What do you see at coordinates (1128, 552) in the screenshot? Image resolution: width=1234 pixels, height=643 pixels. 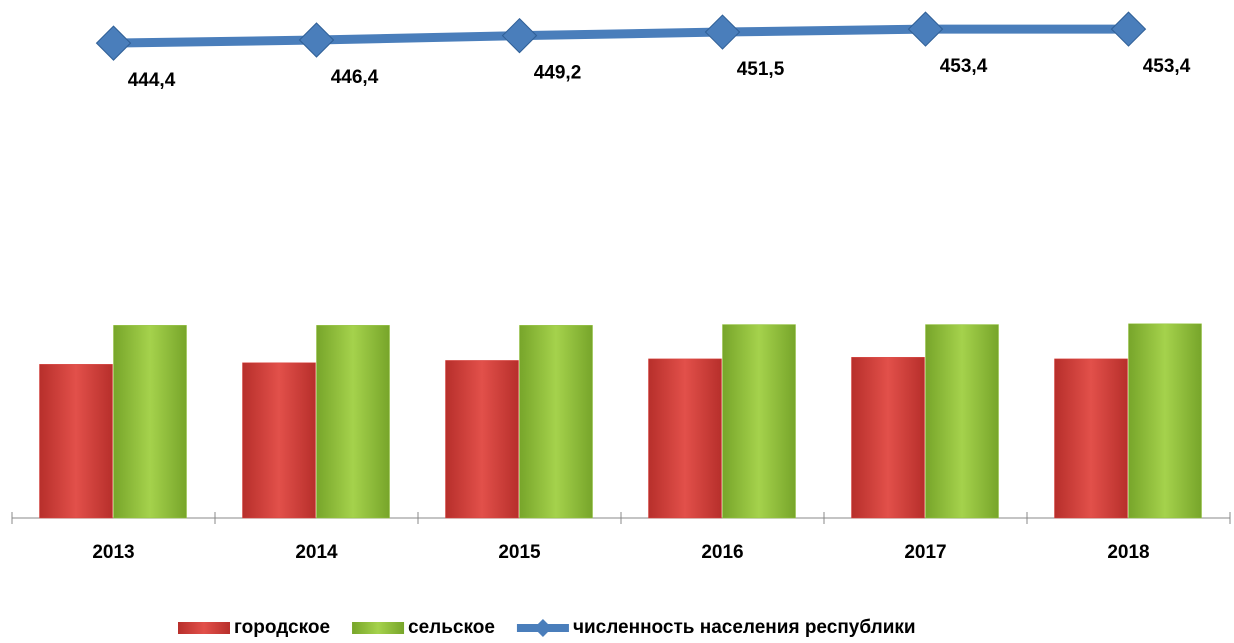 I see `x-tick-label: 2018` at bounding box center [1128, 552].